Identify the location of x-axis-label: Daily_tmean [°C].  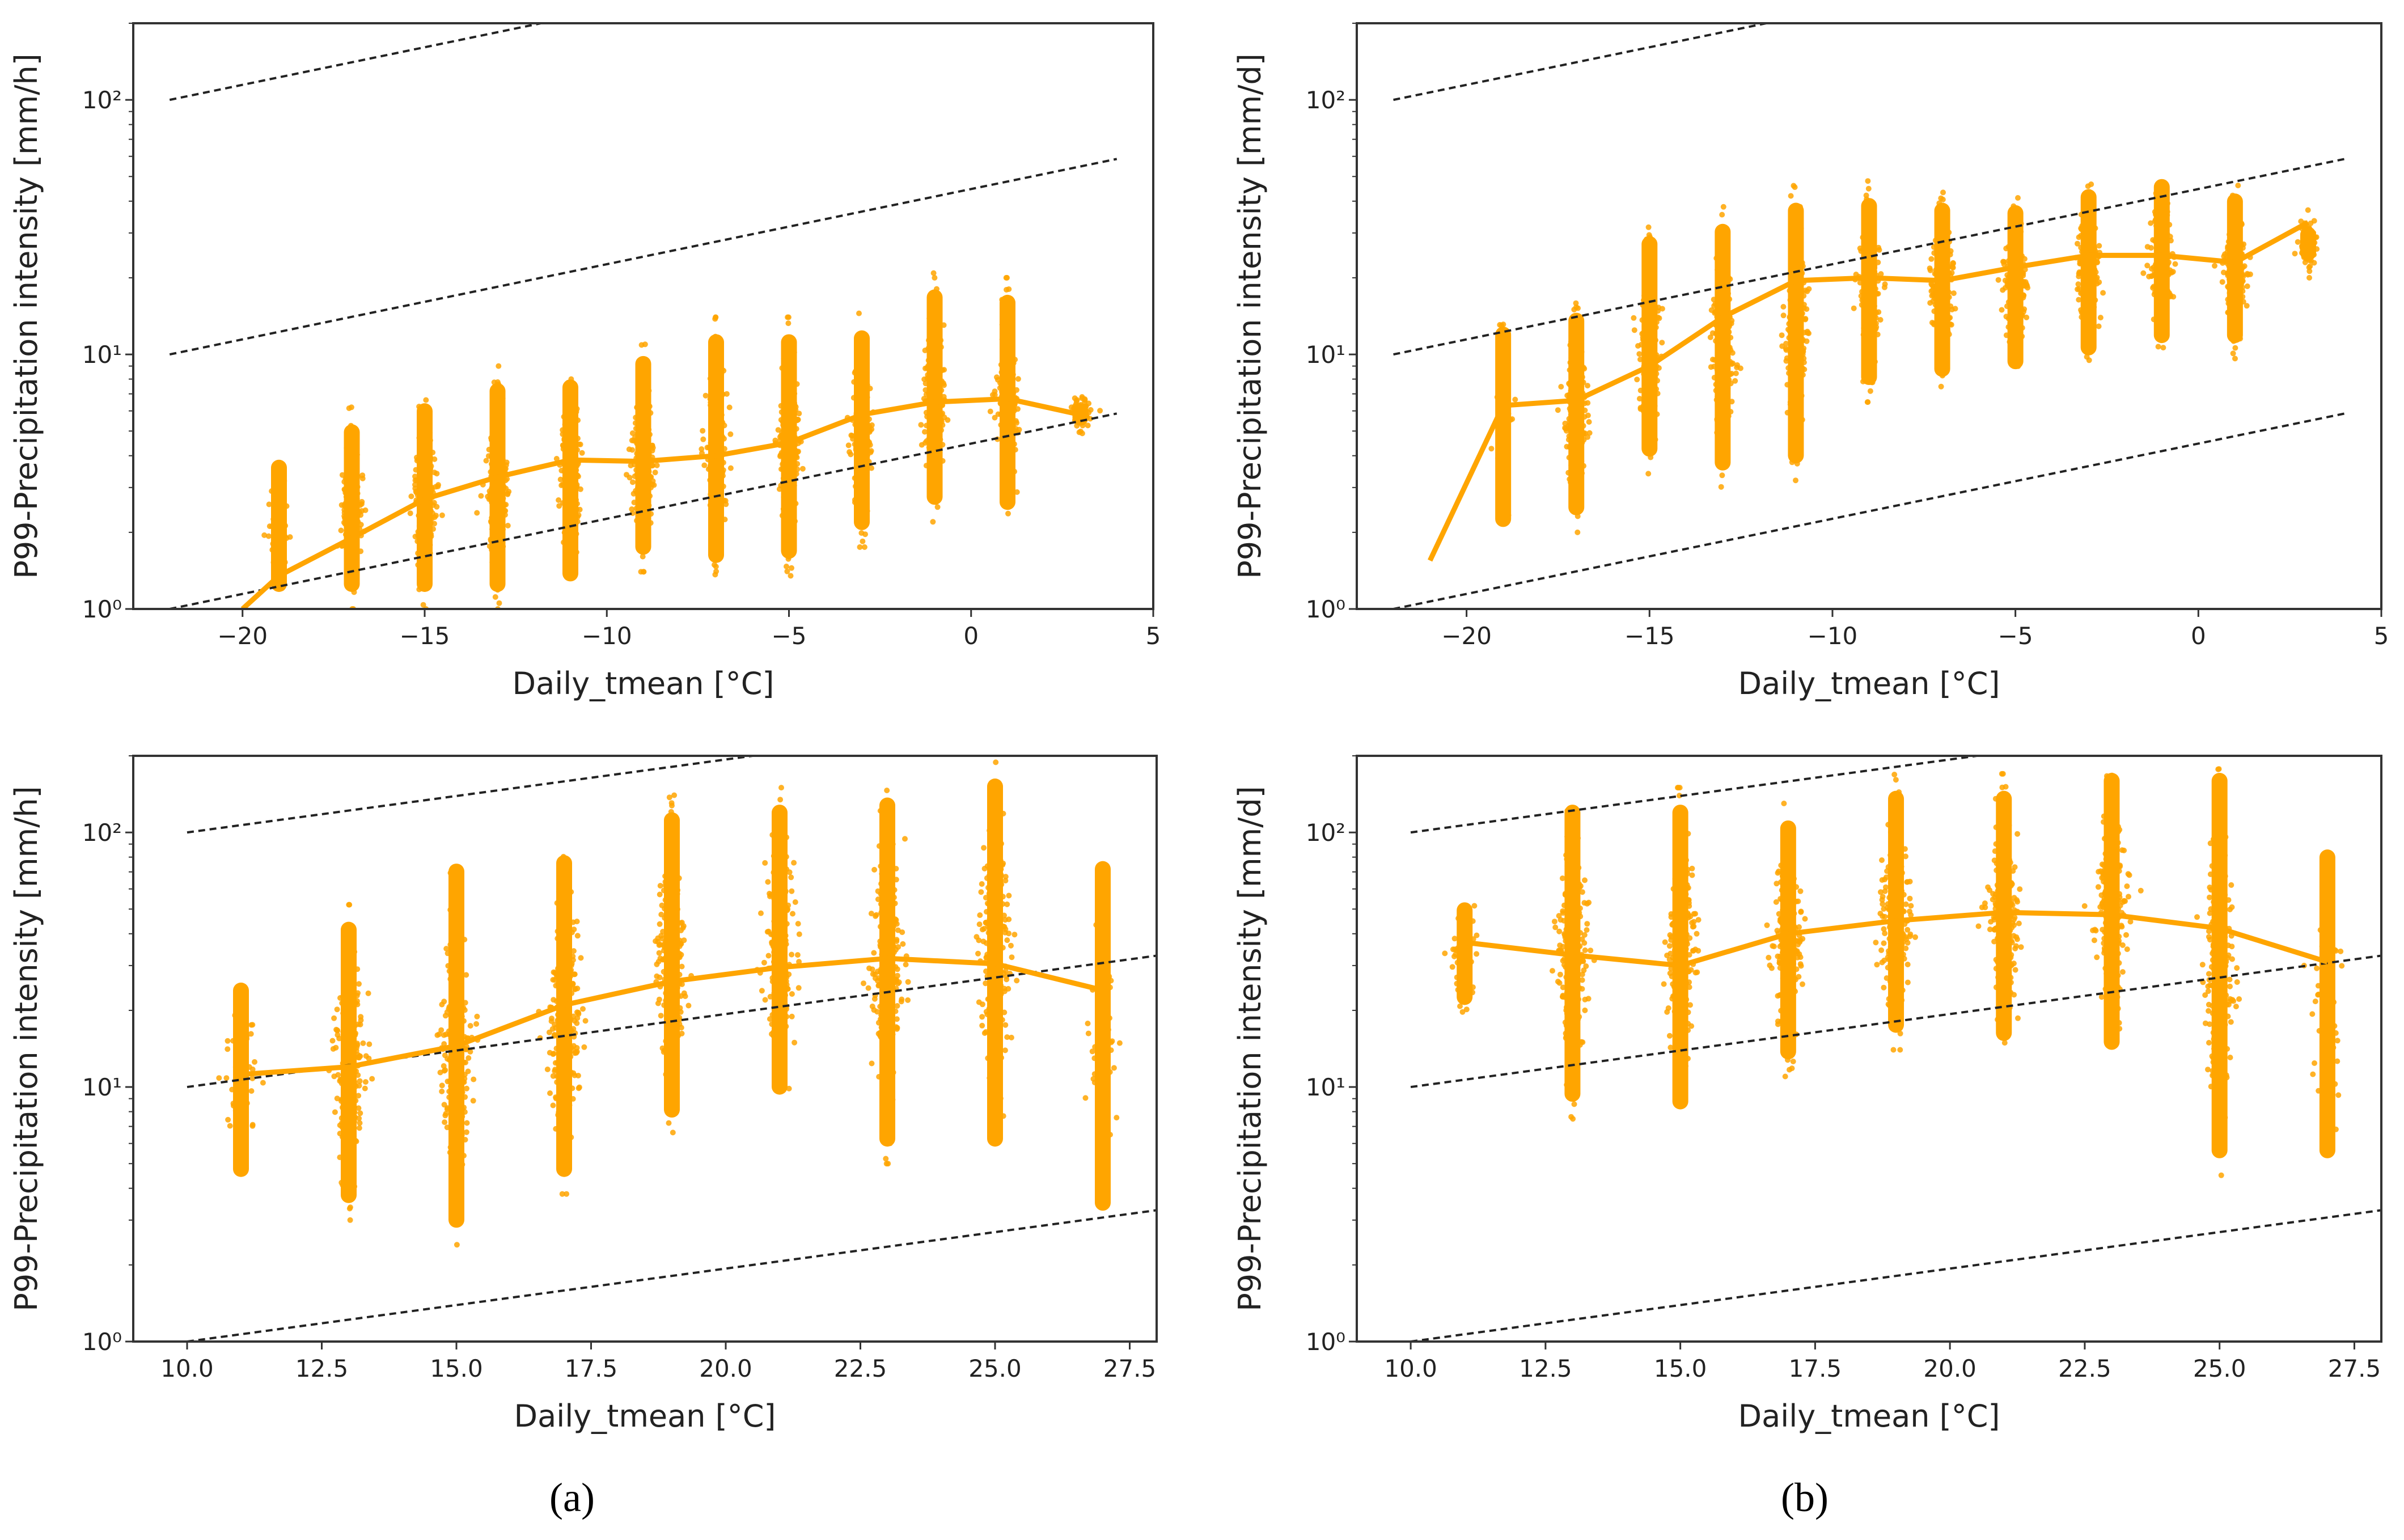
(644, 683).